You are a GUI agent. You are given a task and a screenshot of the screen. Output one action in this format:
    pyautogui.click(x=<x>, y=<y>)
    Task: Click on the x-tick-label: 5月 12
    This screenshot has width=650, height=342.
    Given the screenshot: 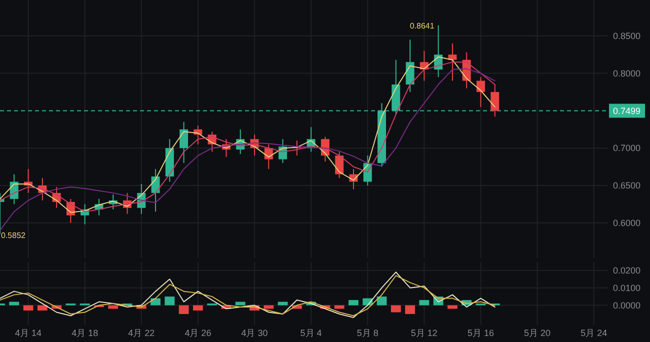 What is the action you would take?
    pyautogui.click(x=424, y=333)
    